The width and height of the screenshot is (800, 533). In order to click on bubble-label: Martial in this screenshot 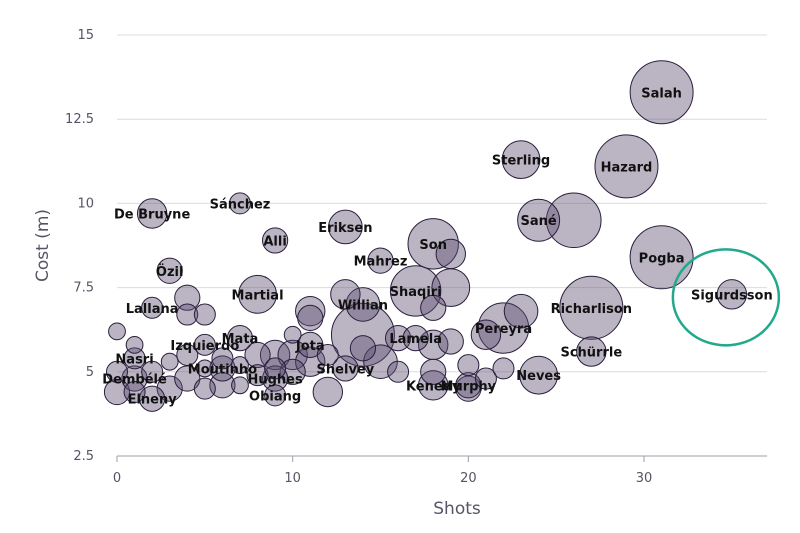, I will do `click(258, 295)`.